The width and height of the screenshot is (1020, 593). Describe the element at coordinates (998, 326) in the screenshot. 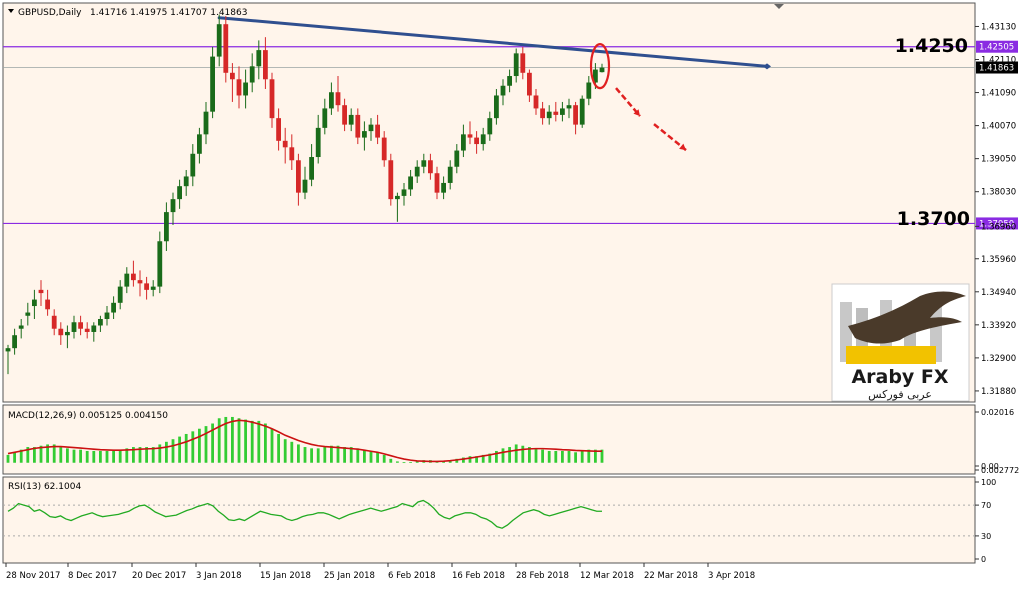

I see `price-tick-label: 1.33920` at that location.